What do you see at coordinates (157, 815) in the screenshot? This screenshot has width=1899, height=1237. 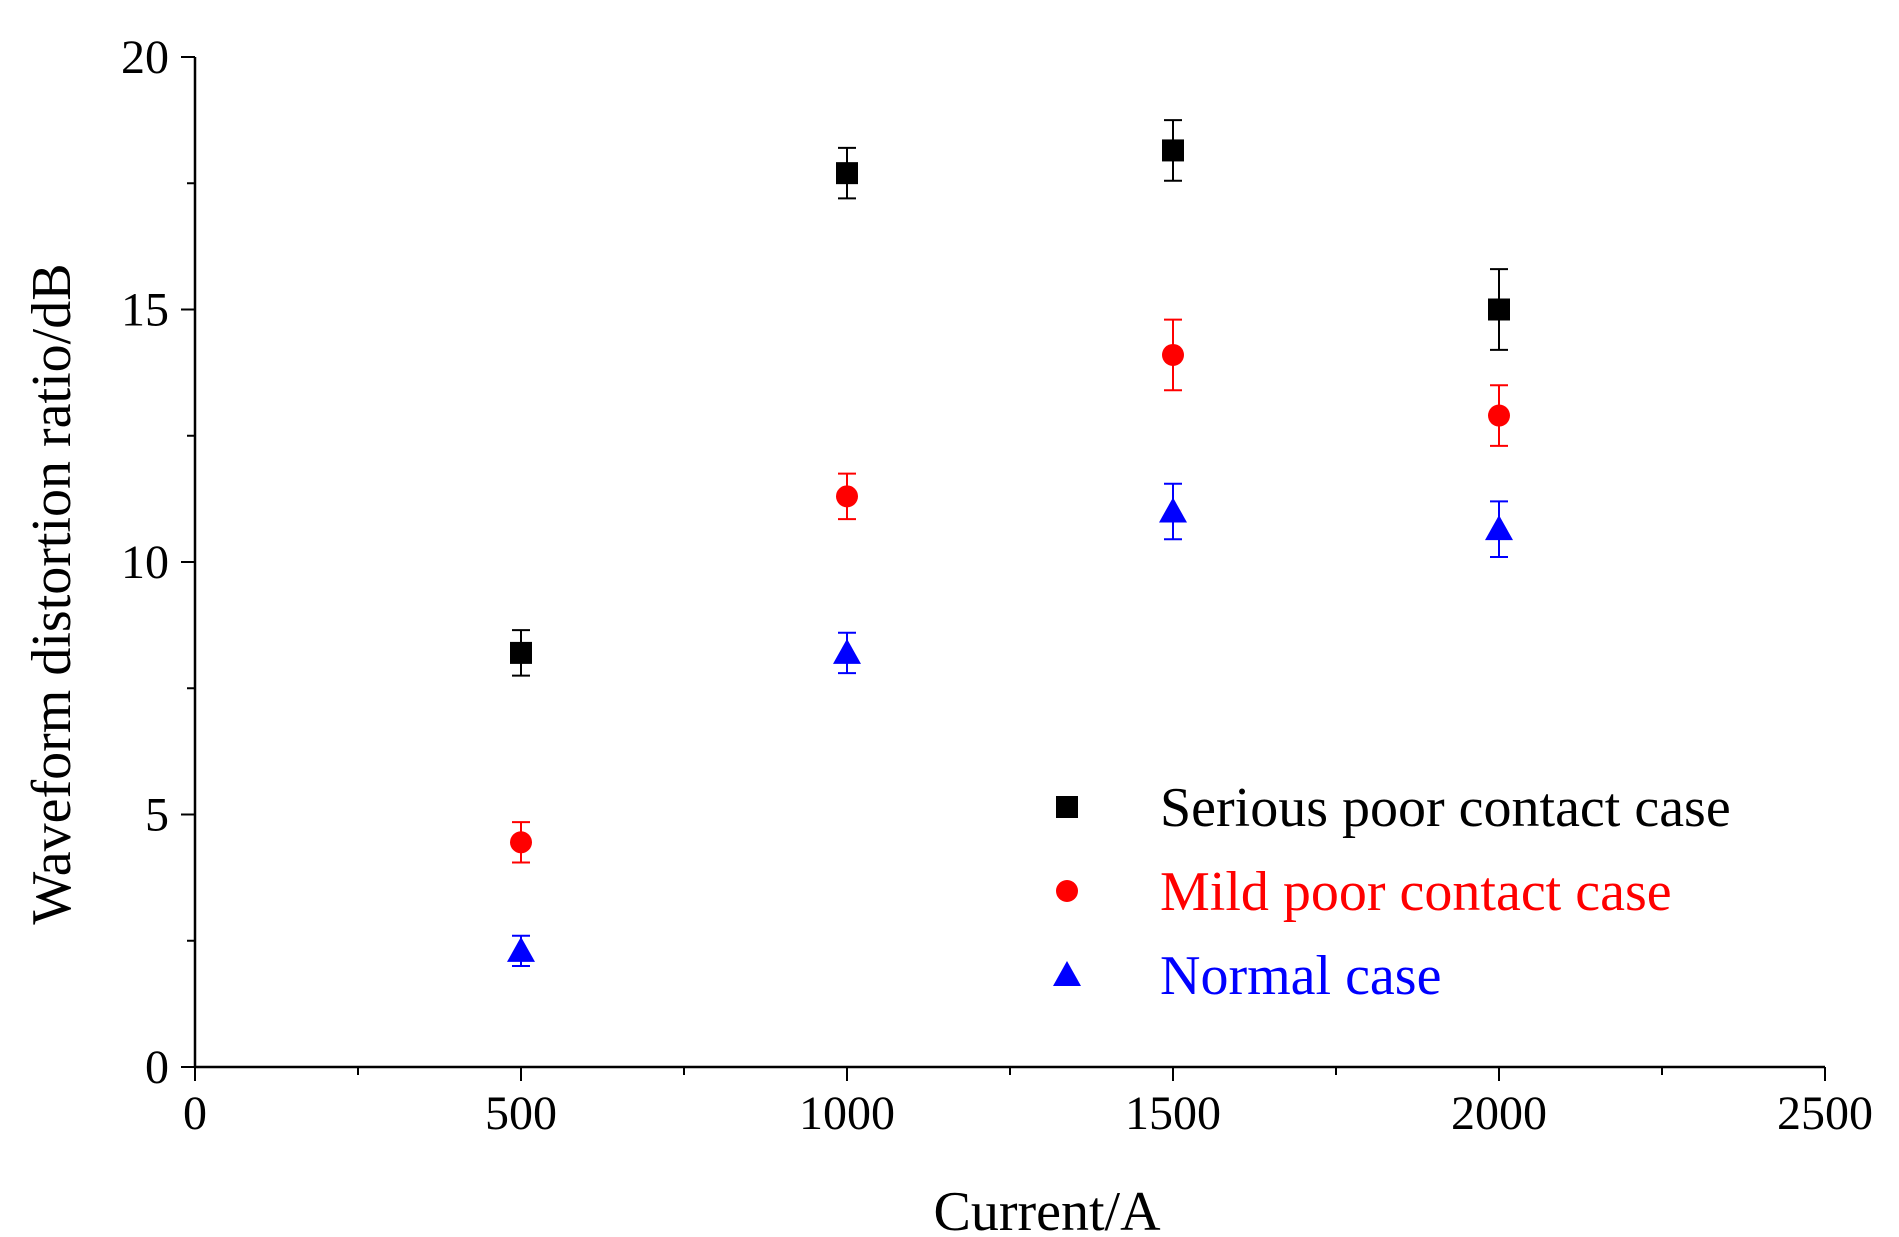 I see `y-tick-label: 5` at bounding box center [157, 815].